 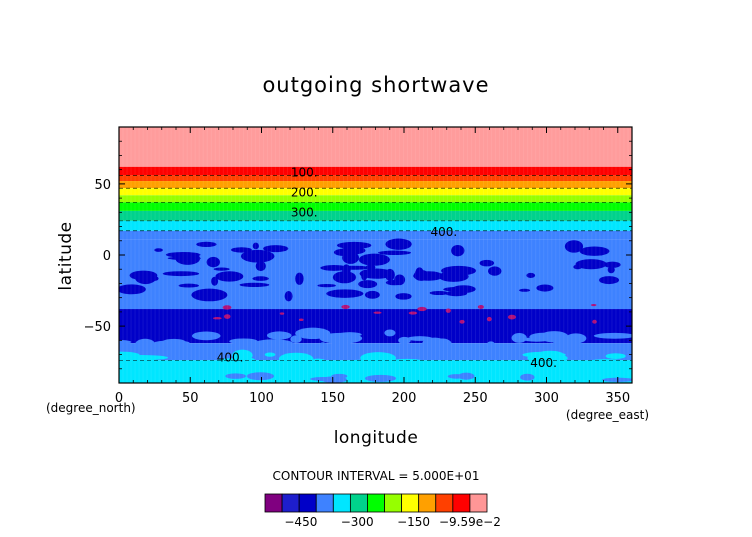 What do you see at coordinates (102, 185) in the screenshot?
I see `y-tick-label: 50` at bounding box center [102, 185].